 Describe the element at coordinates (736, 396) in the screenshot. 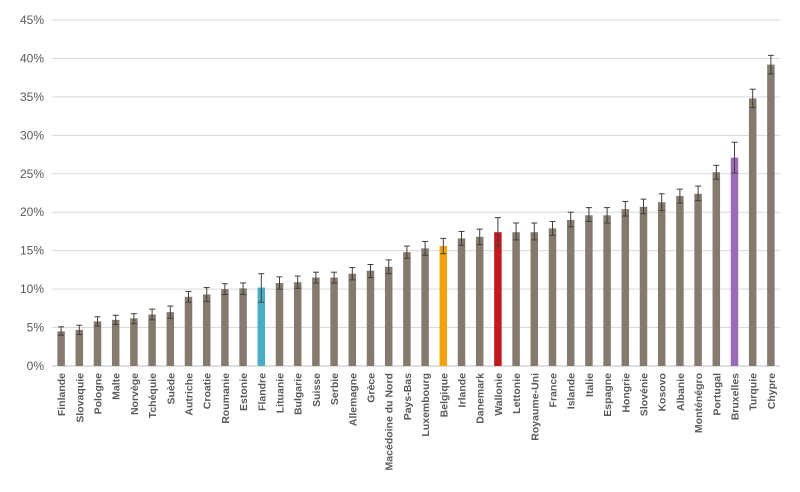

I see `x-category-label: Bruxelles` at that location.